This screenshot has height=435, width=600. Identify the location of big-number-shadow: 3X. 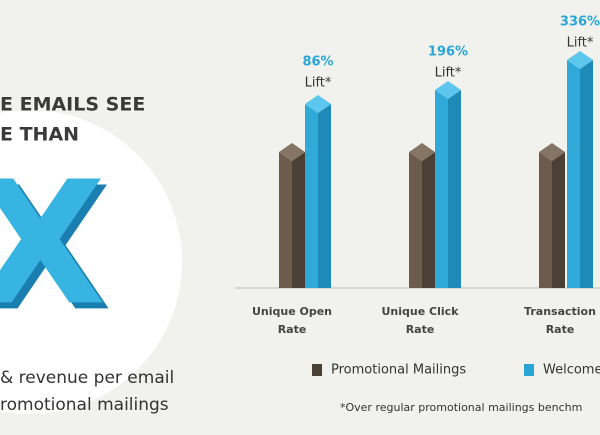
(56, 250).